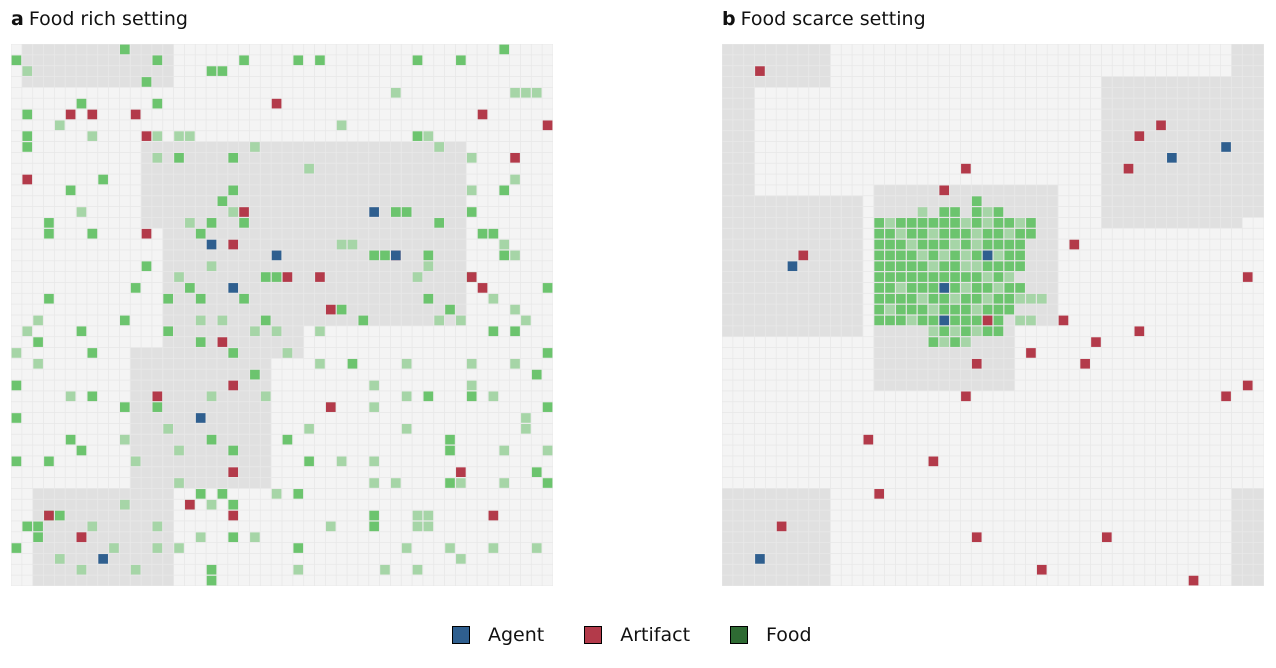 The width and height of the screenshot is (1276, 668). I want to click on legend-swatch-agent, so click(461, 635).